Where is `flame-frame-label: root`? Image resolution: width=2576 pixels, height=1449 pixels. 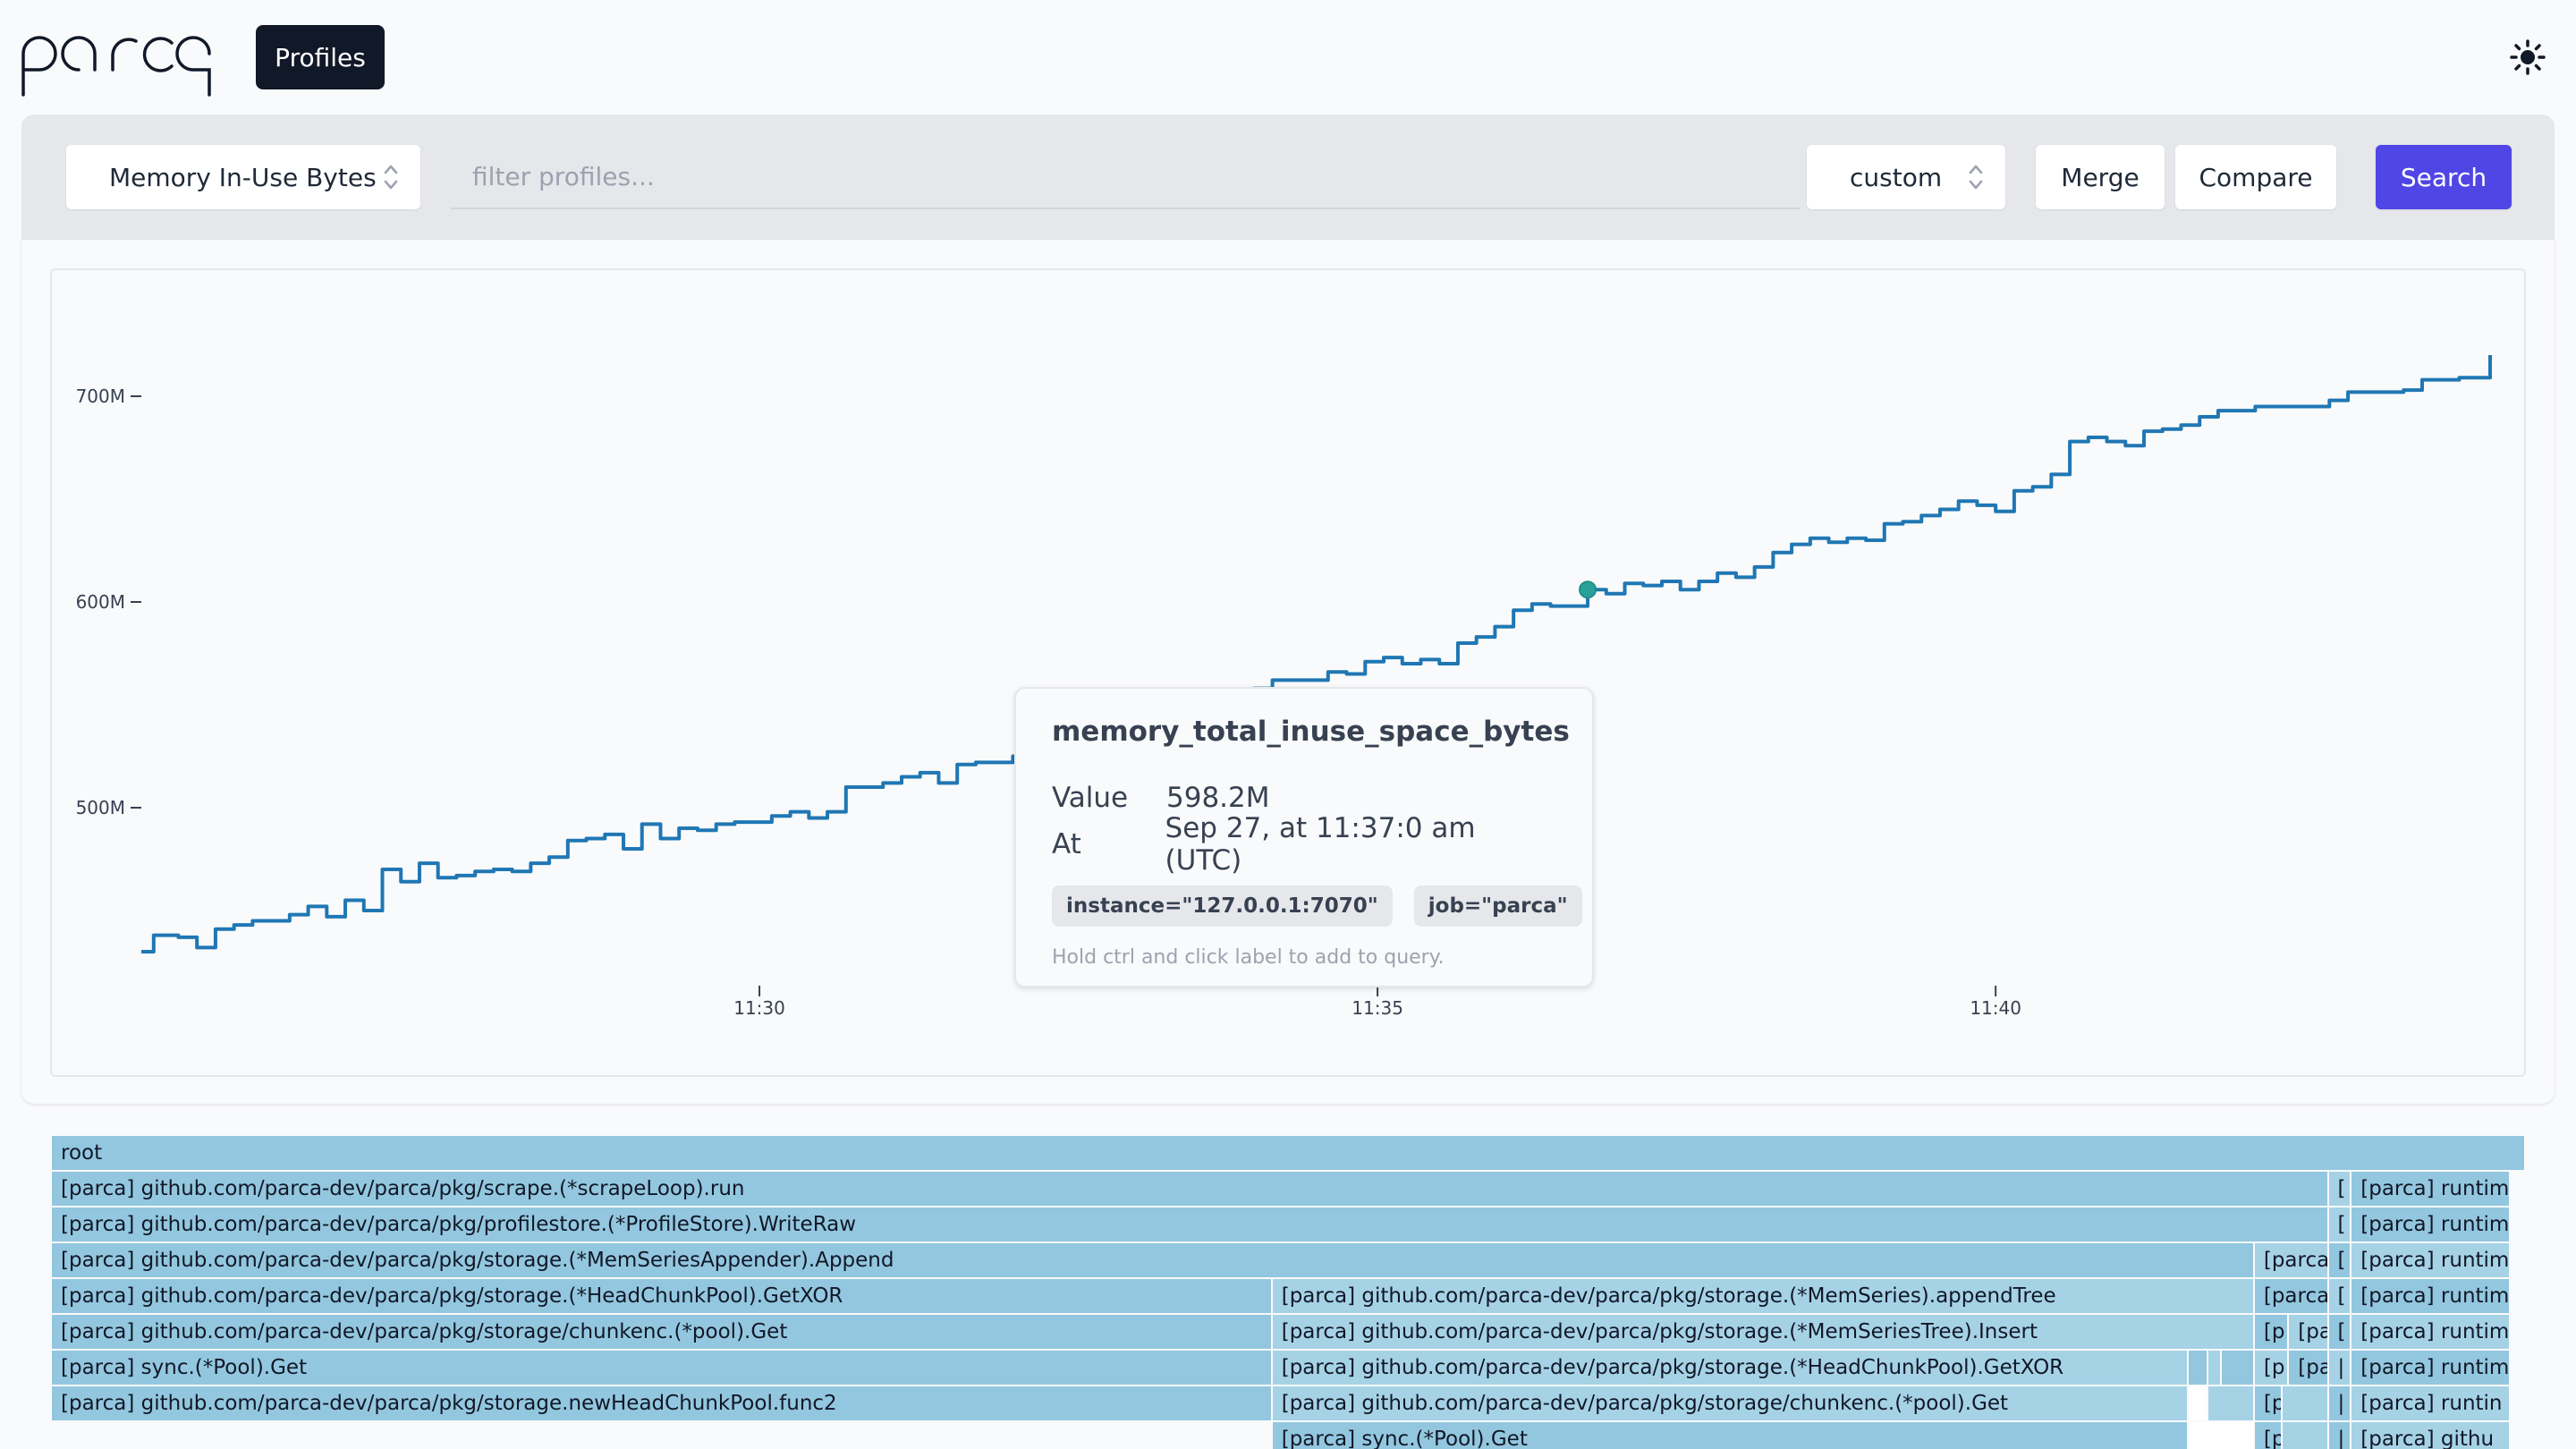 flame-frame-label: root is located at coordinates (82, 1153).